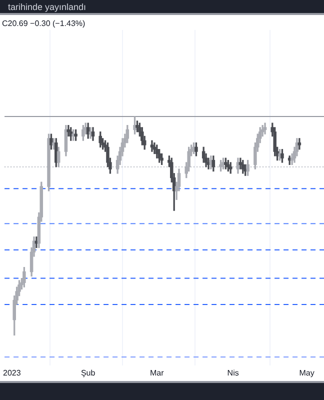 Image resolution: width=324 pixels, height=400 pixels. Describe the element at coordinates (88, 373) in the screenshot. I see `x-tick-label: Şub` at that location.